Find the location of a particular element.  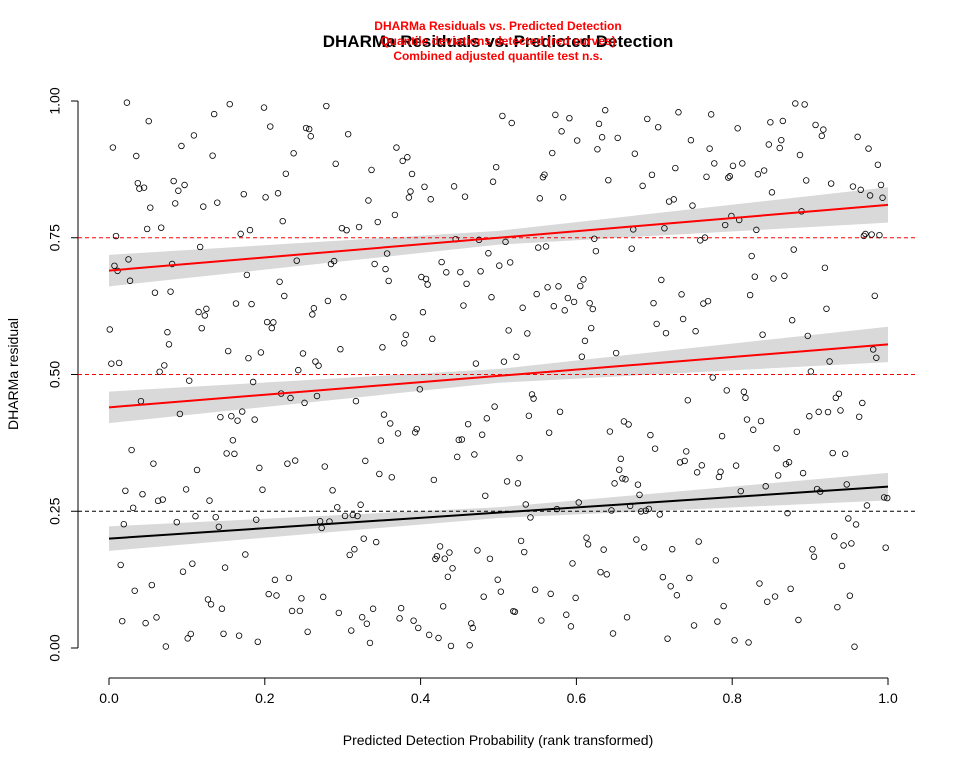

x-tick-label: 0.4 is located at coordinates (421, 698).